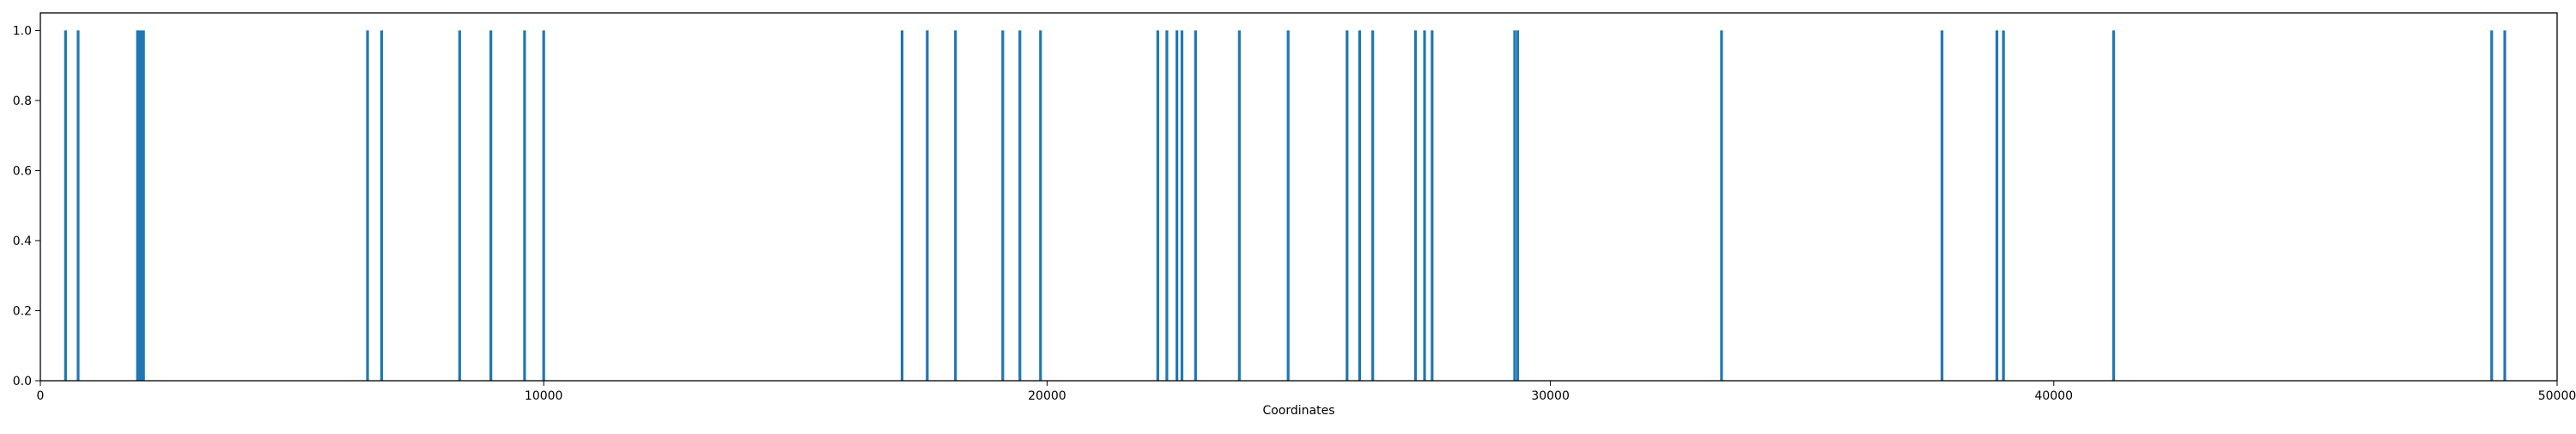  What do you see at coordinates (2054, 396) in the screenshot?
I see `x-tick-label: 40000` at bounding box center [2054, 396].